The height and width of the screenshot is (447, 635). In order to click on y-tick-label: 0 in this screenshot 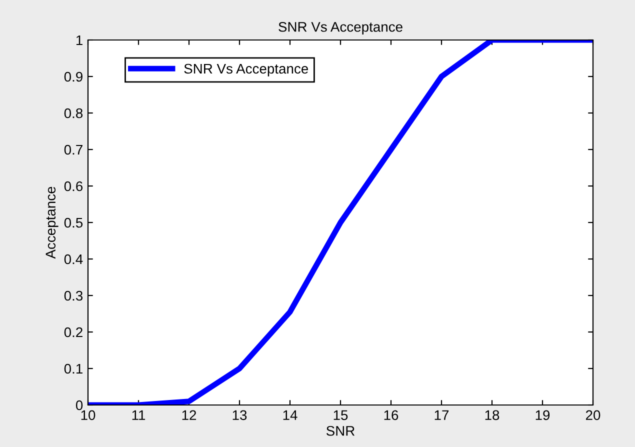, I will do `click(79, 405)`.